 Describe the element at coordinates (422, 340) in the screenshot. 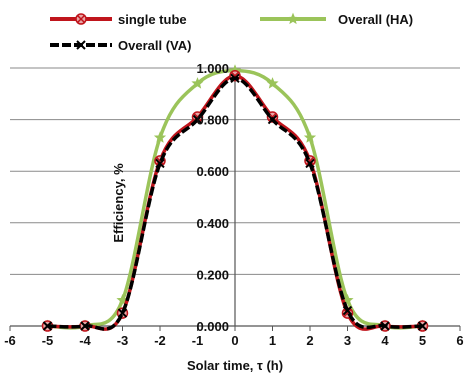

I see `x-tick-label: 5` at that location.